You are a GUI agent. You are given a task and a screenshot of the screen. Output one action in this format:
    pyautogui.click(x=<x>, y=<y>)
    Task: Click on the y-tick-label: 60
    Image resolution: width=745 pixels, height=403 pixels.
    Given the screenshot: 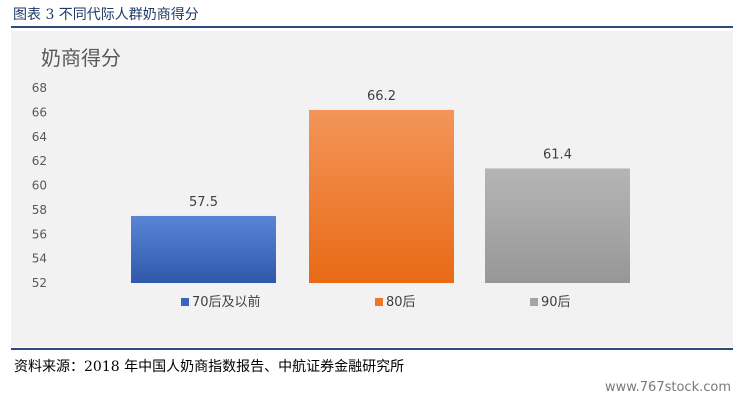 What is the action you would take?
    pyautogui.click(x=39, y=186)
    